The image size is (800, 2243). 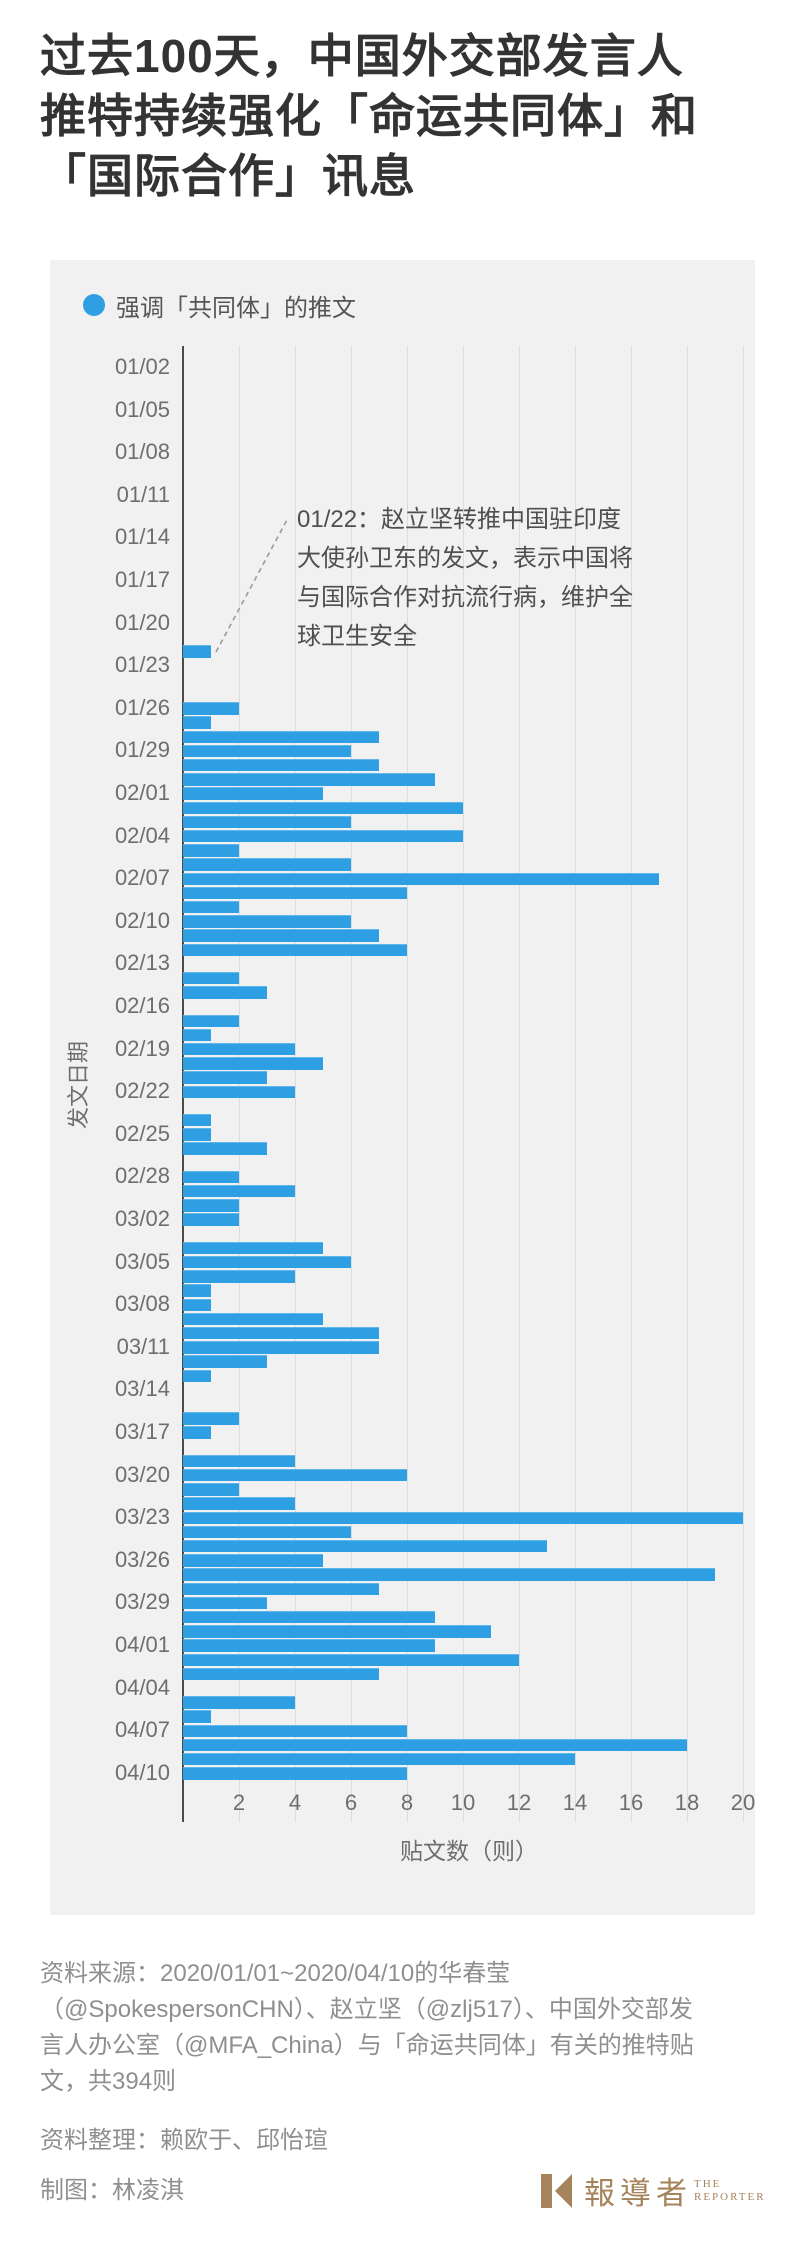 I want to click on legend-dot-icon, so click(x=94, y=305).